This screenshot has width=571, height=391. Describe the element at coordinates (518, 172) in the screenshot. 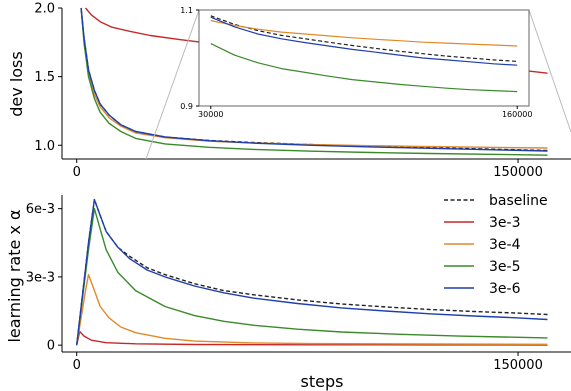

I see `top-x-tick-label: 150000` at that location.